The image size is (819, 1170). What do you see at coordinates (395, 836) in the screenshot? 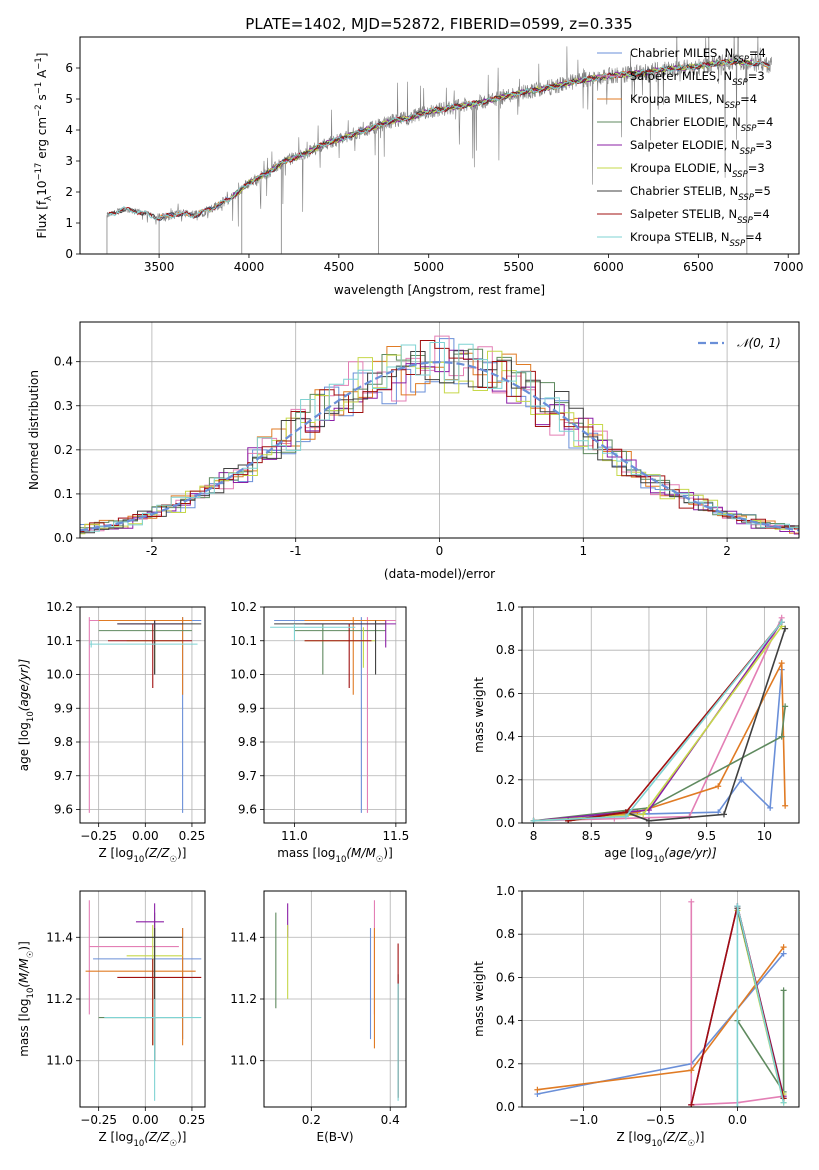
I see `x-tick-label: 11.5` at bounding box center [395, 836].